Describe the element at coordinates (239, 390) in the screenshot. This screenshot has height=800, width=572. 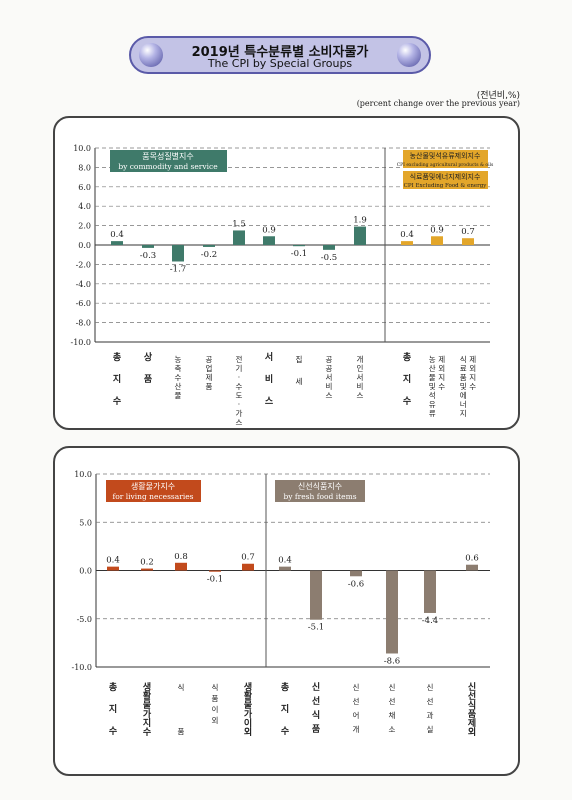
I see `category-label: 전 기 · 수 도 · 가 스` at that location.